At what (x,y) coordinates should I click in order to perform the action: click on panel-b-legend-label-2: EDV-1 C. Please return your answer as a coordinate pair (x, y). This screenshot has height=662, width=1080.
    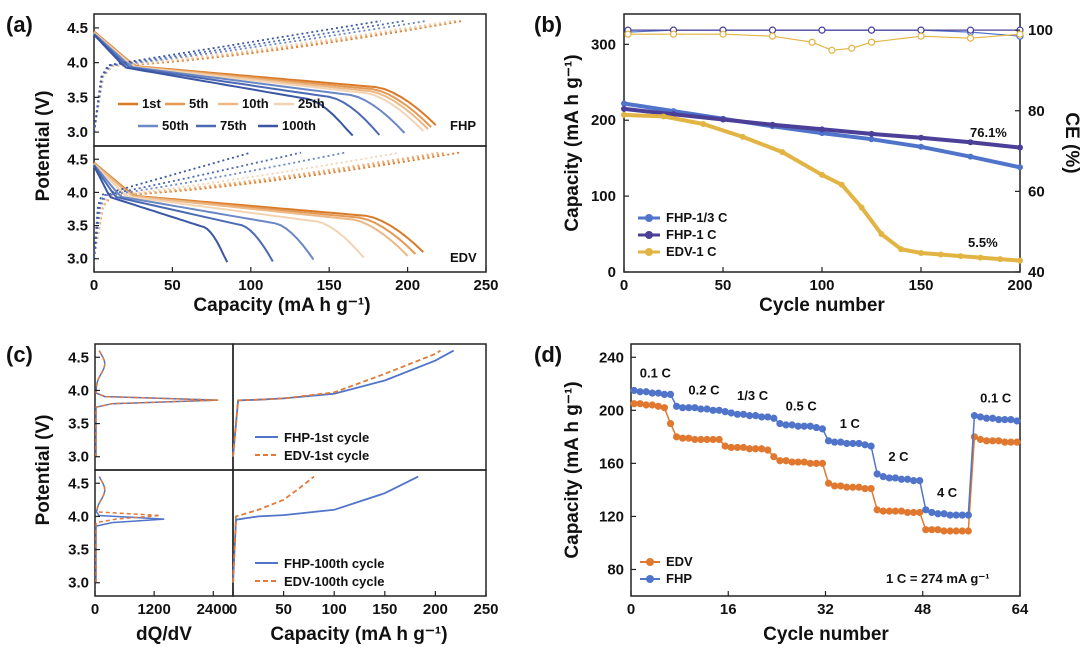
    Looking at the image, I should click on (691, 251).